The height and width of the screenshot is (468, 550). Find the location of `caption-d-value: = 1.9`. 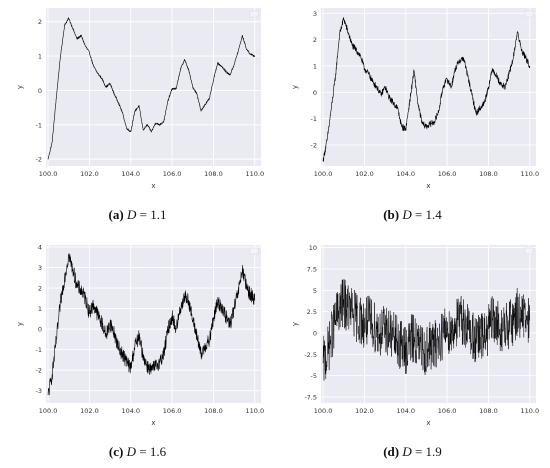

caption-d-value: = 1.9 is located at coordinates (428, 451).